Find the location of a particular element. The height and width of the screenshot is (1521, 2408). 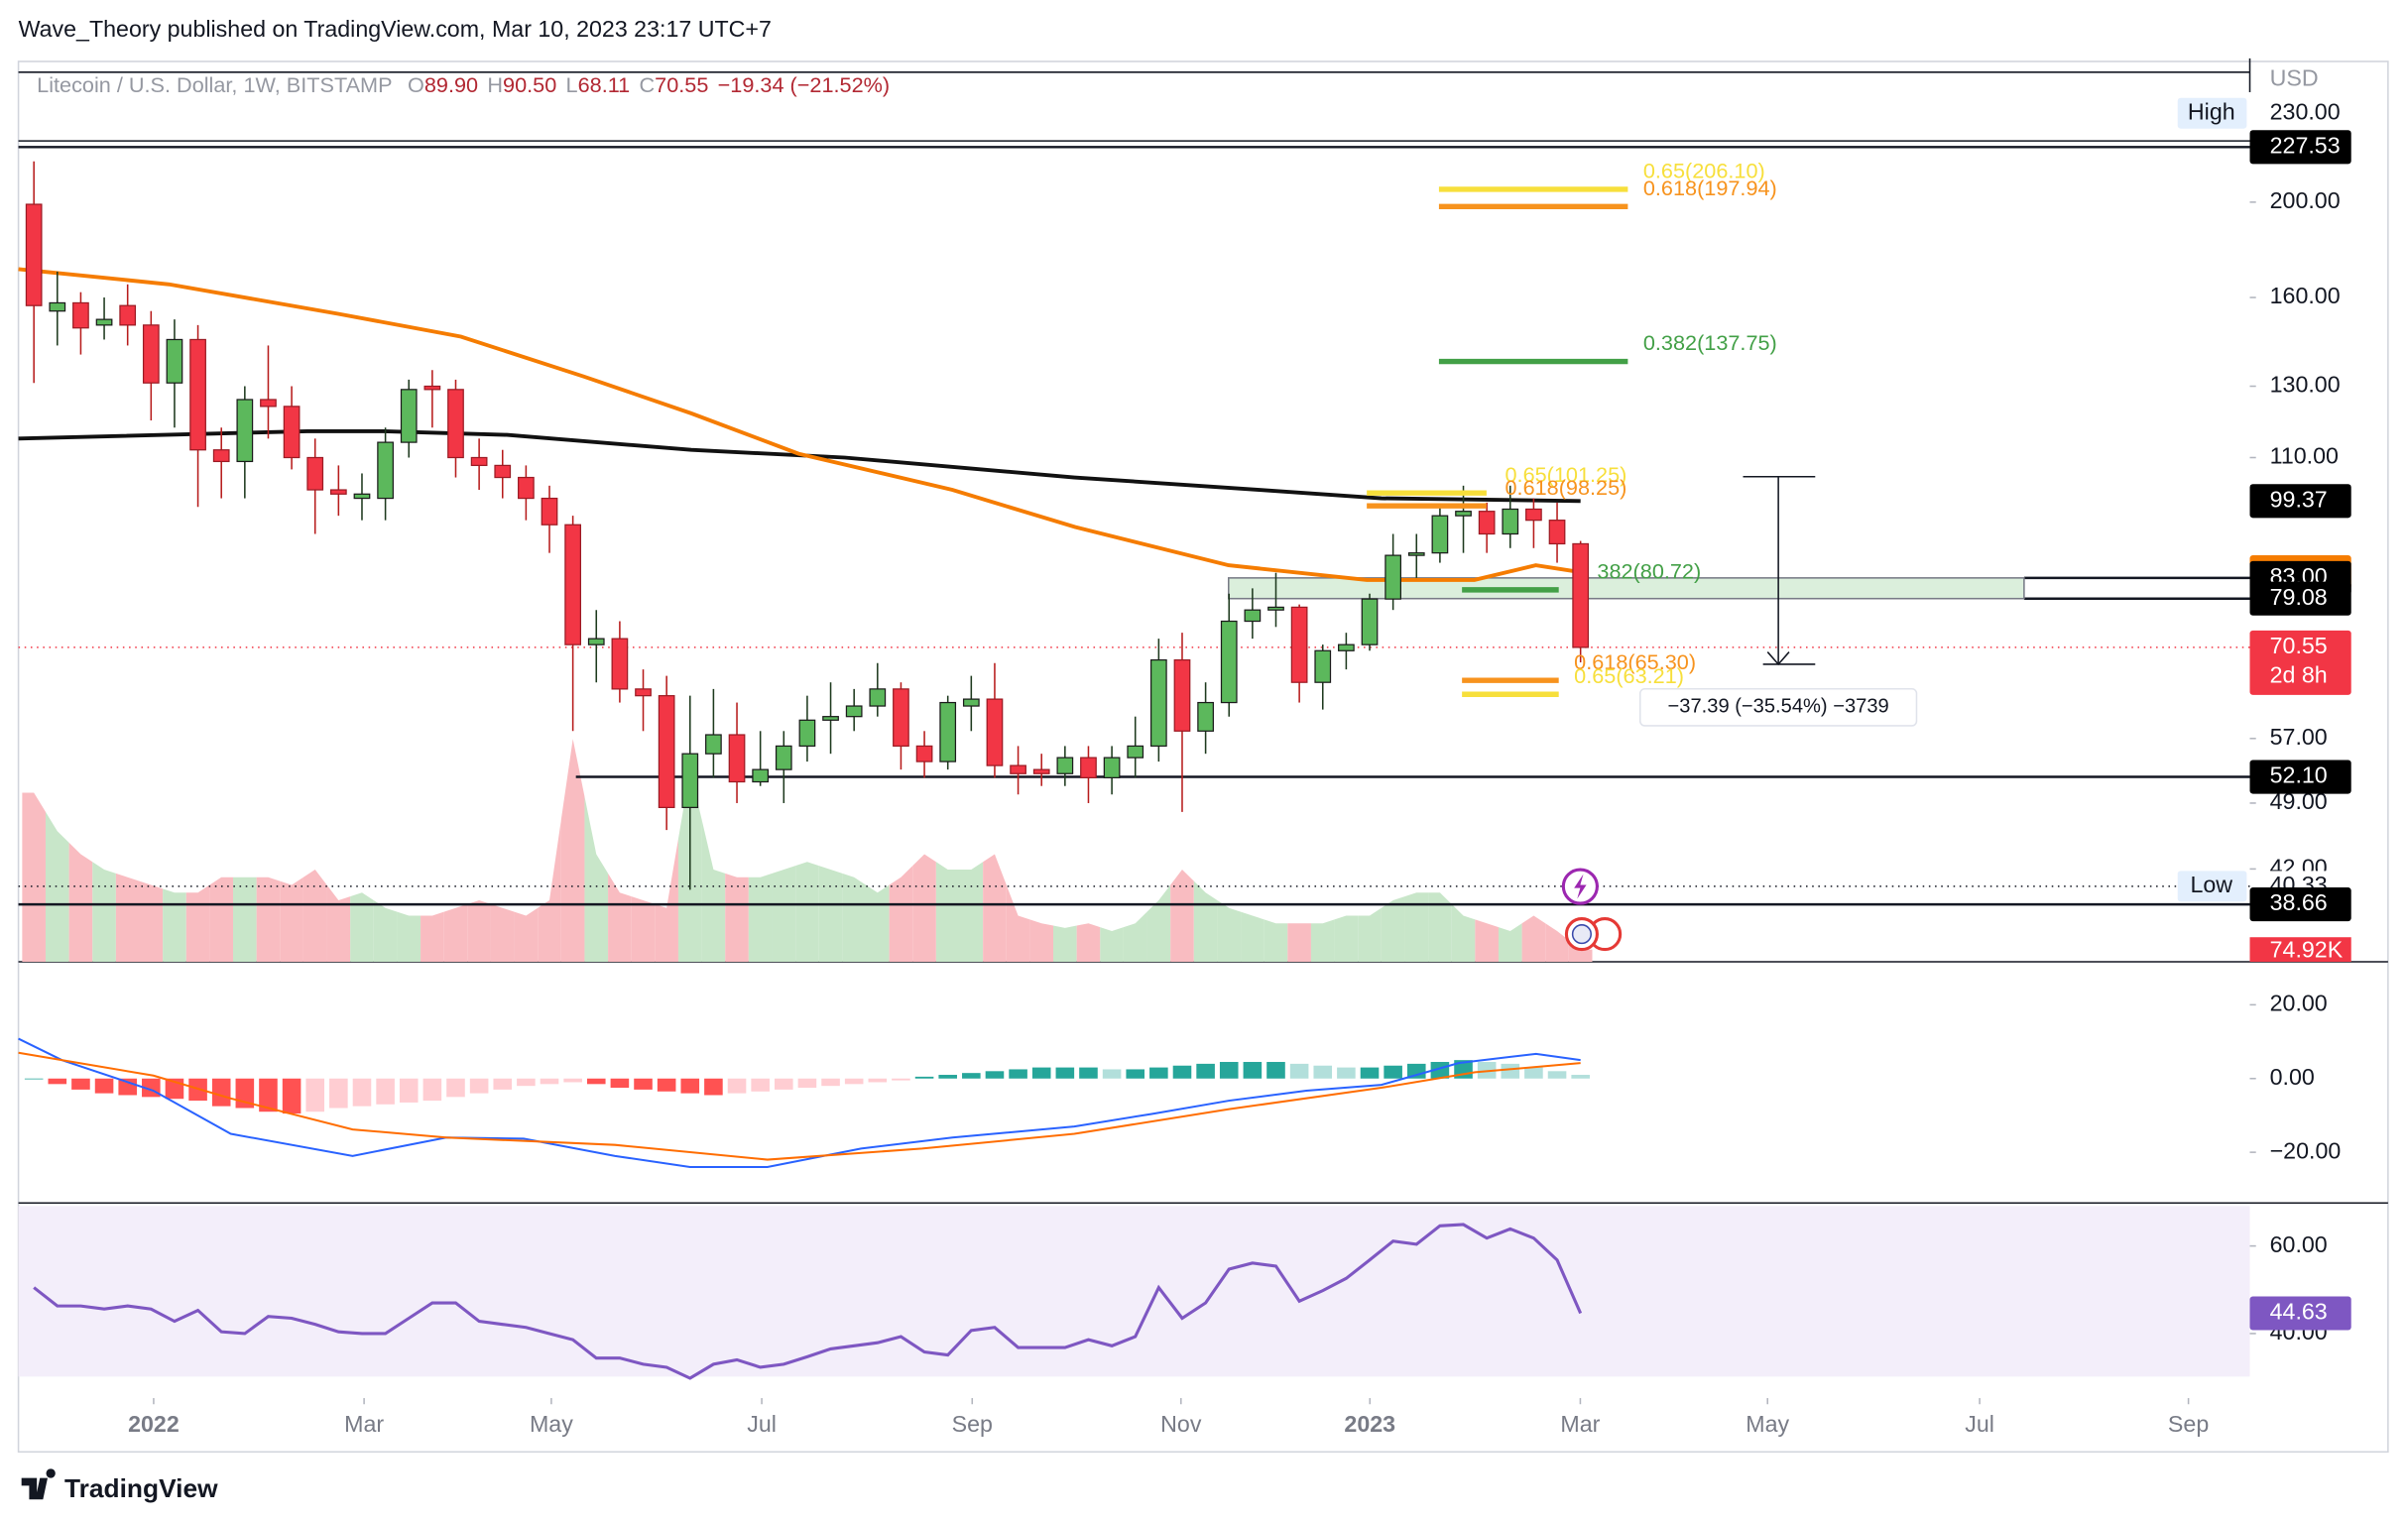

ohlc-key: L is located at coordinates (572, 84).